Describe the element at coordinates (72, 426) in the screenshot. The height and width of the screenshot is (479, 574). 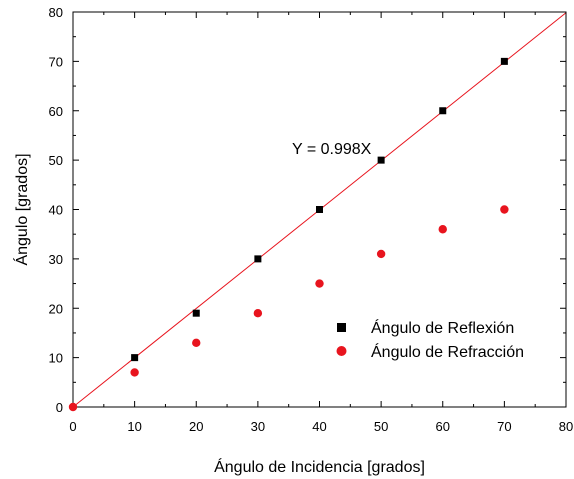
I see `x-tick-label: 0` at that location.